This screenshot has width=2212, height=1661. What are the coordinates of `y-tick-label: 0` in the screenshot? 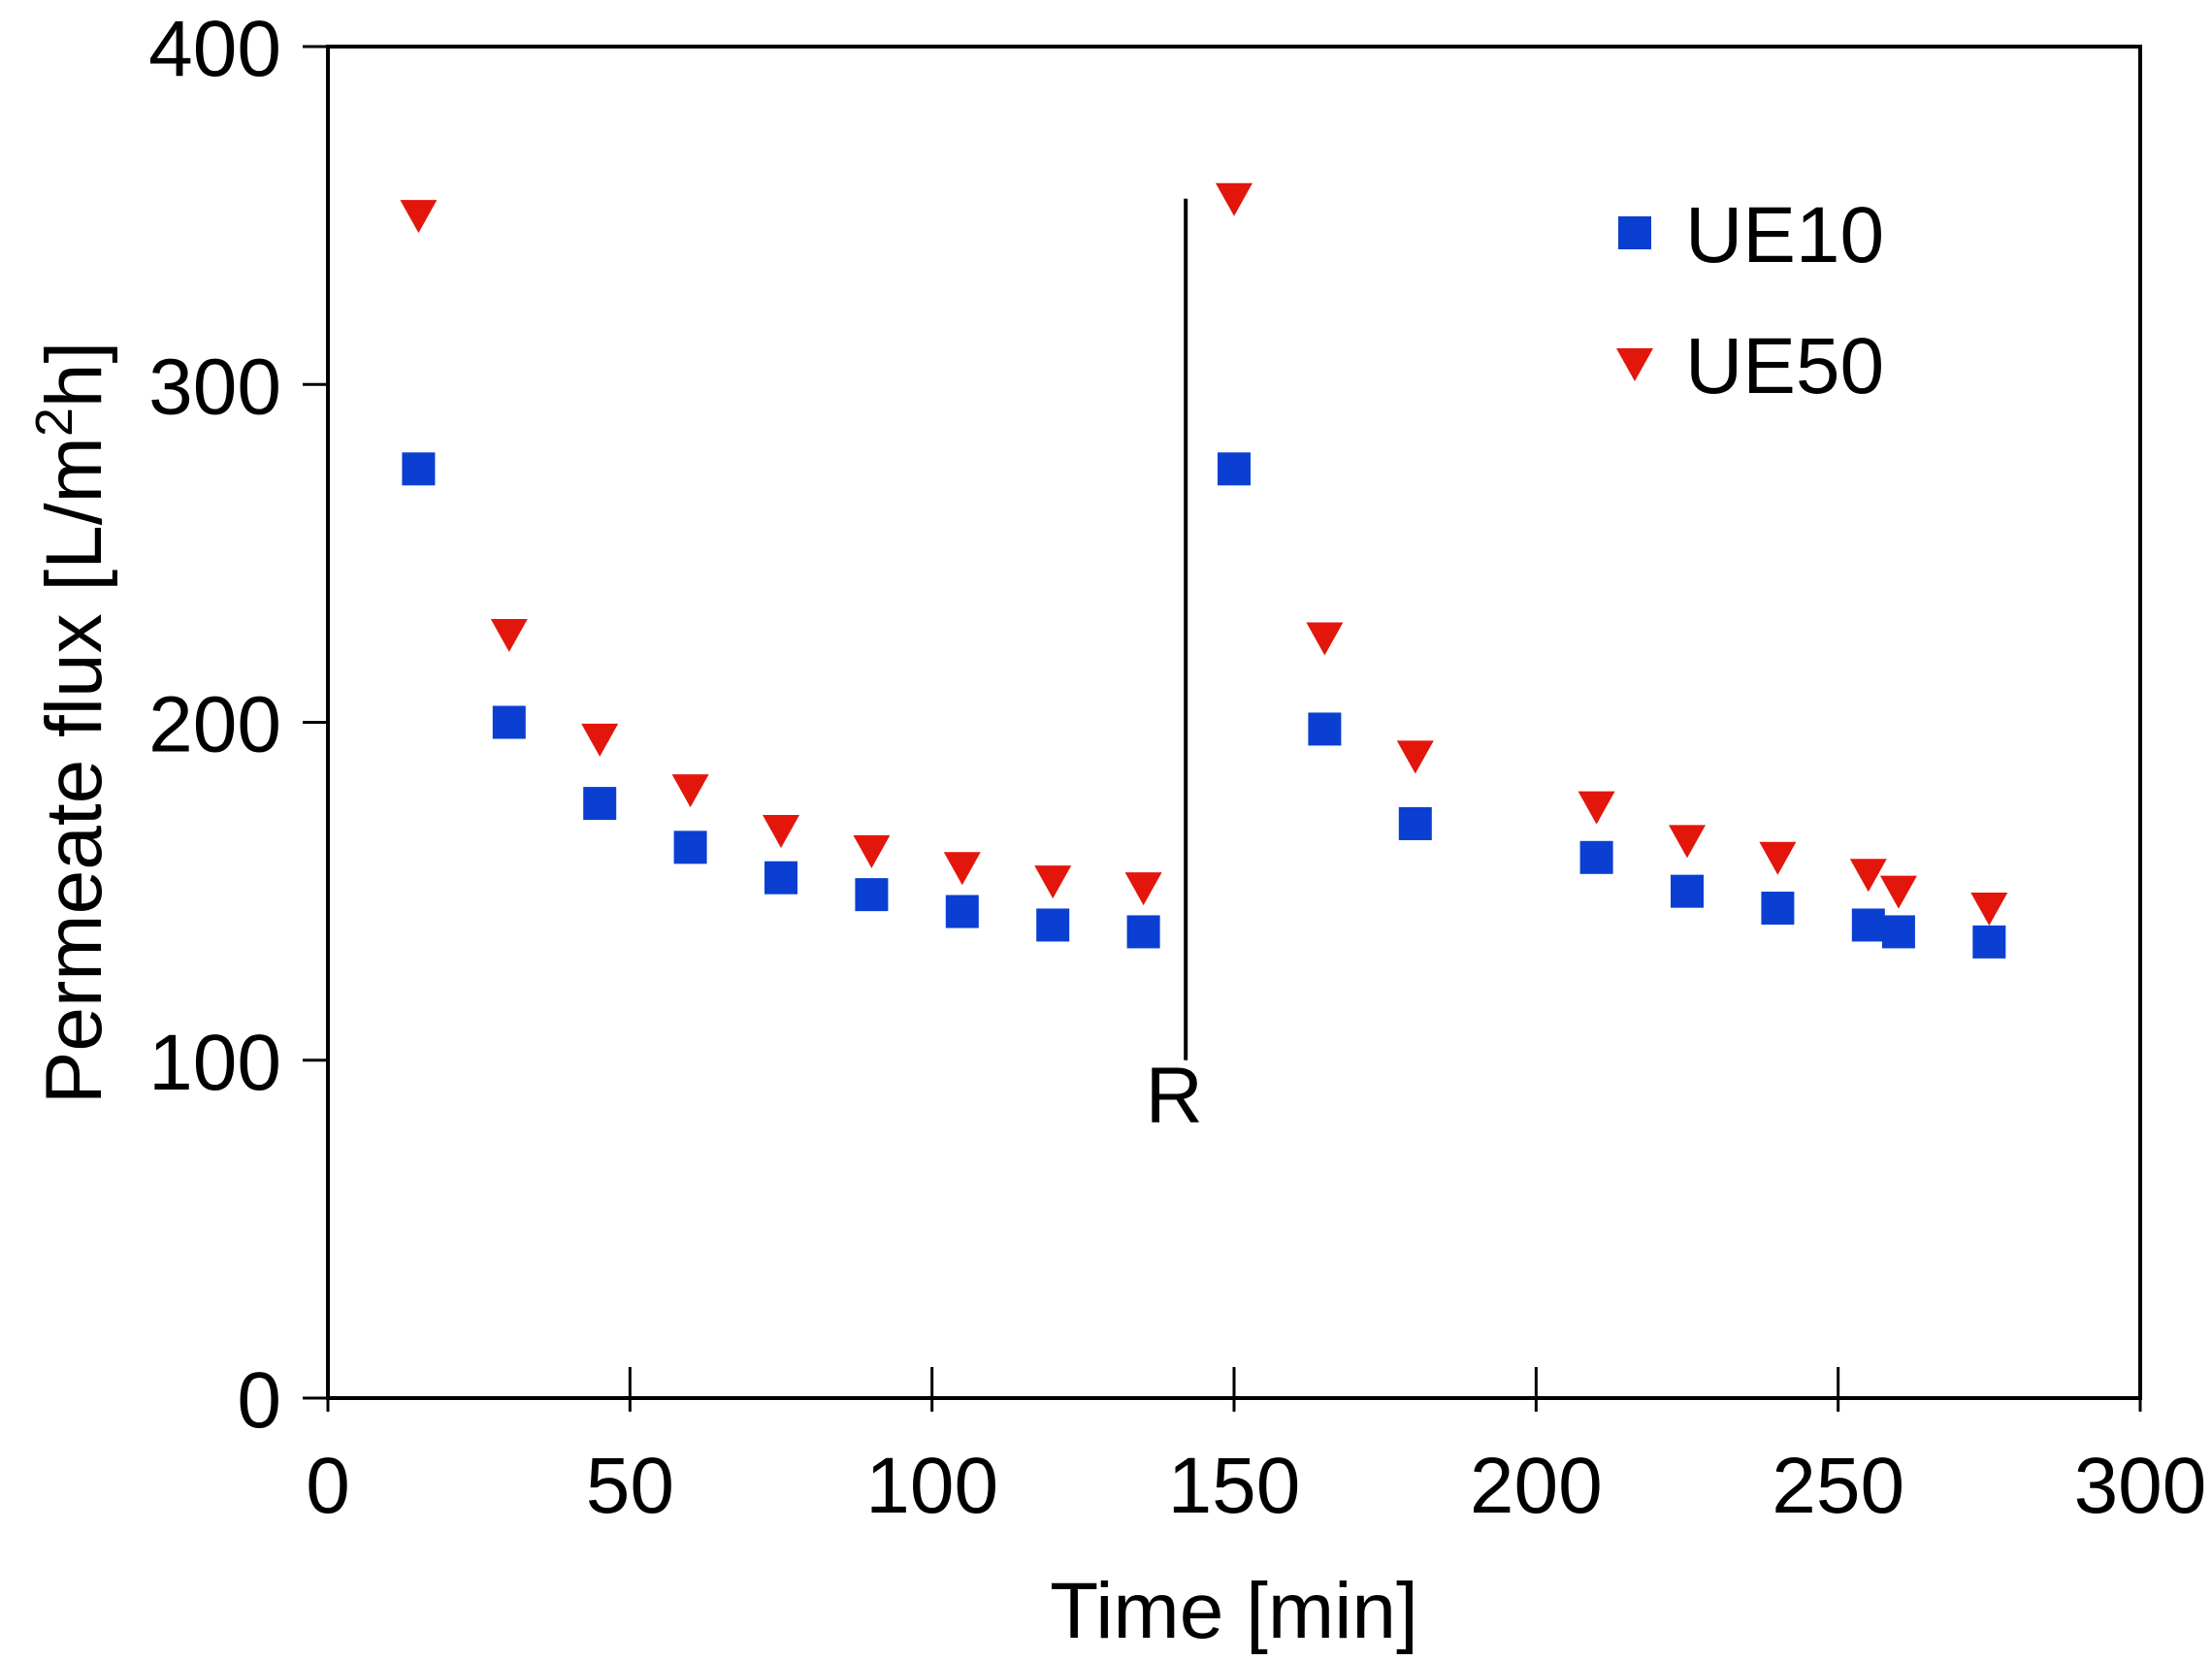 It's located at (259, 1400).